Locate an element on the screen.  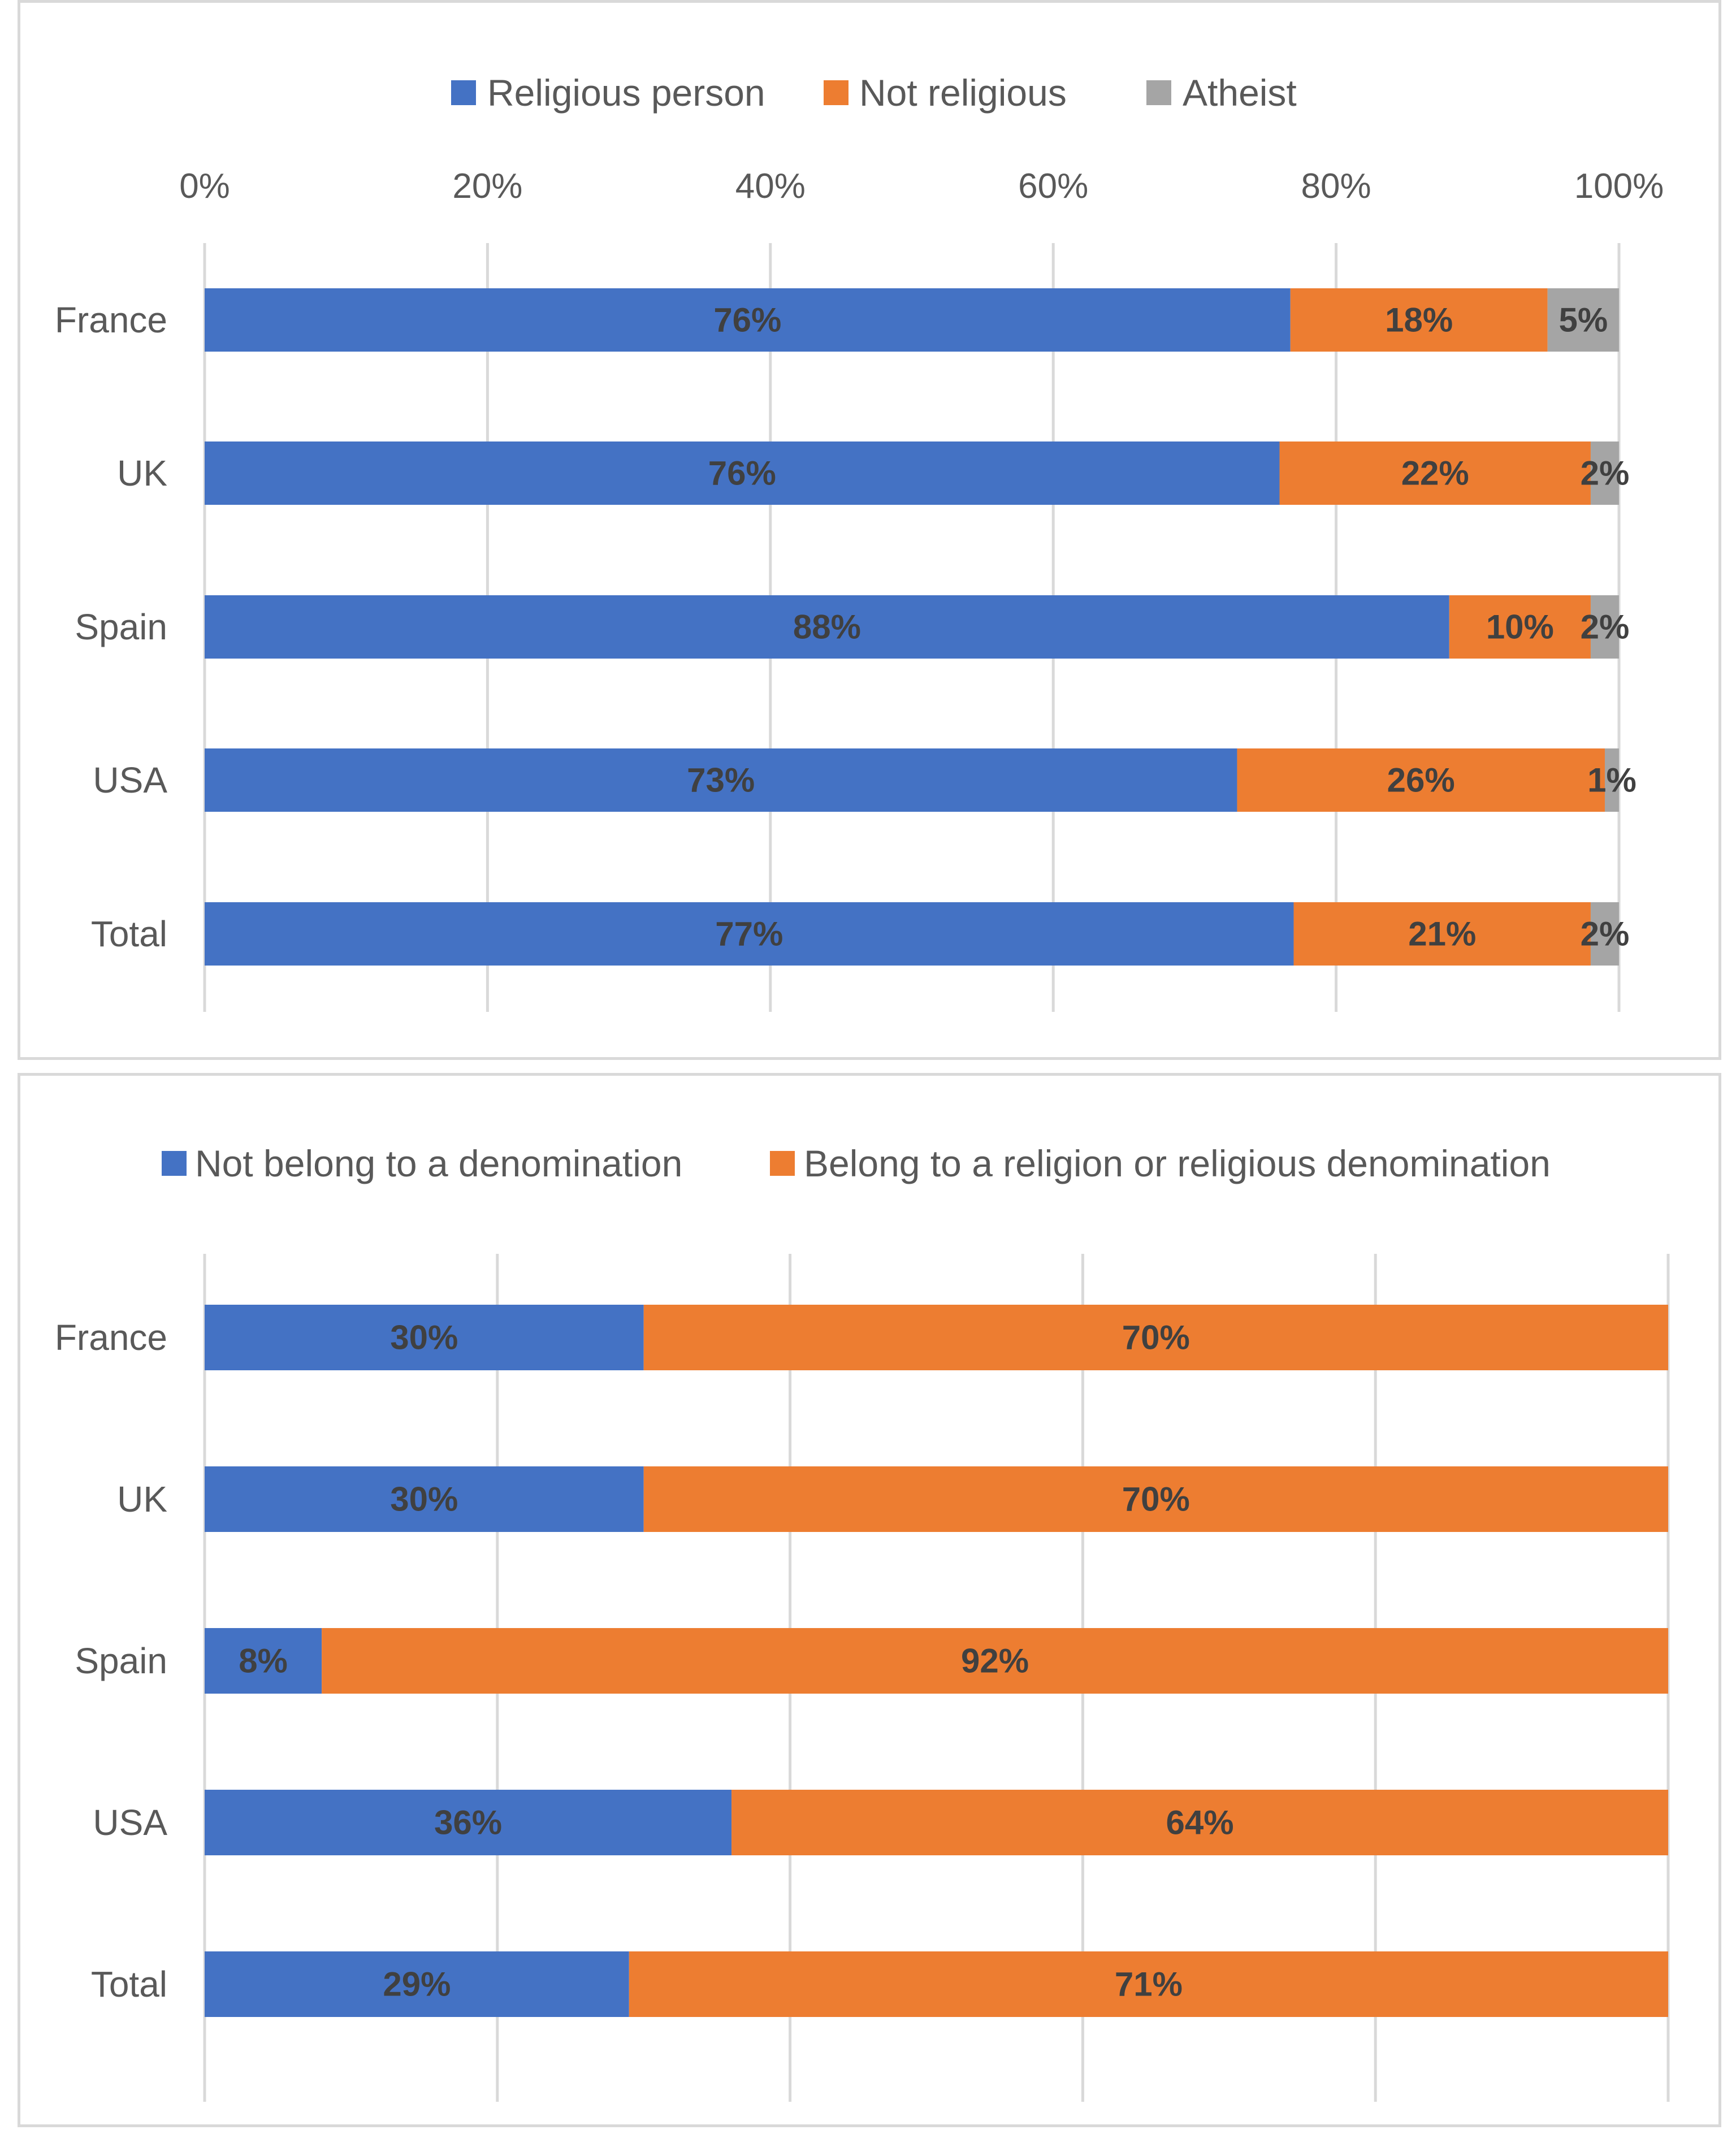
data-label: 71% is located at coordinates (1149, 1985).